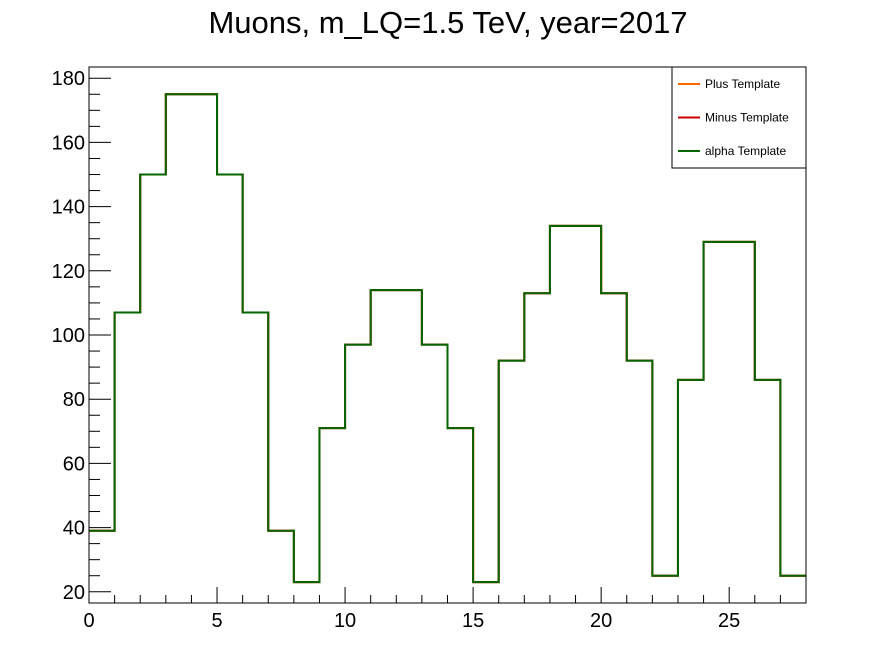 The height and width of the screenshot is (672, 896). Describe the element at coordinates (745, 151) in the screenshot. I see `legend-label-2: alpha Template` at that location.